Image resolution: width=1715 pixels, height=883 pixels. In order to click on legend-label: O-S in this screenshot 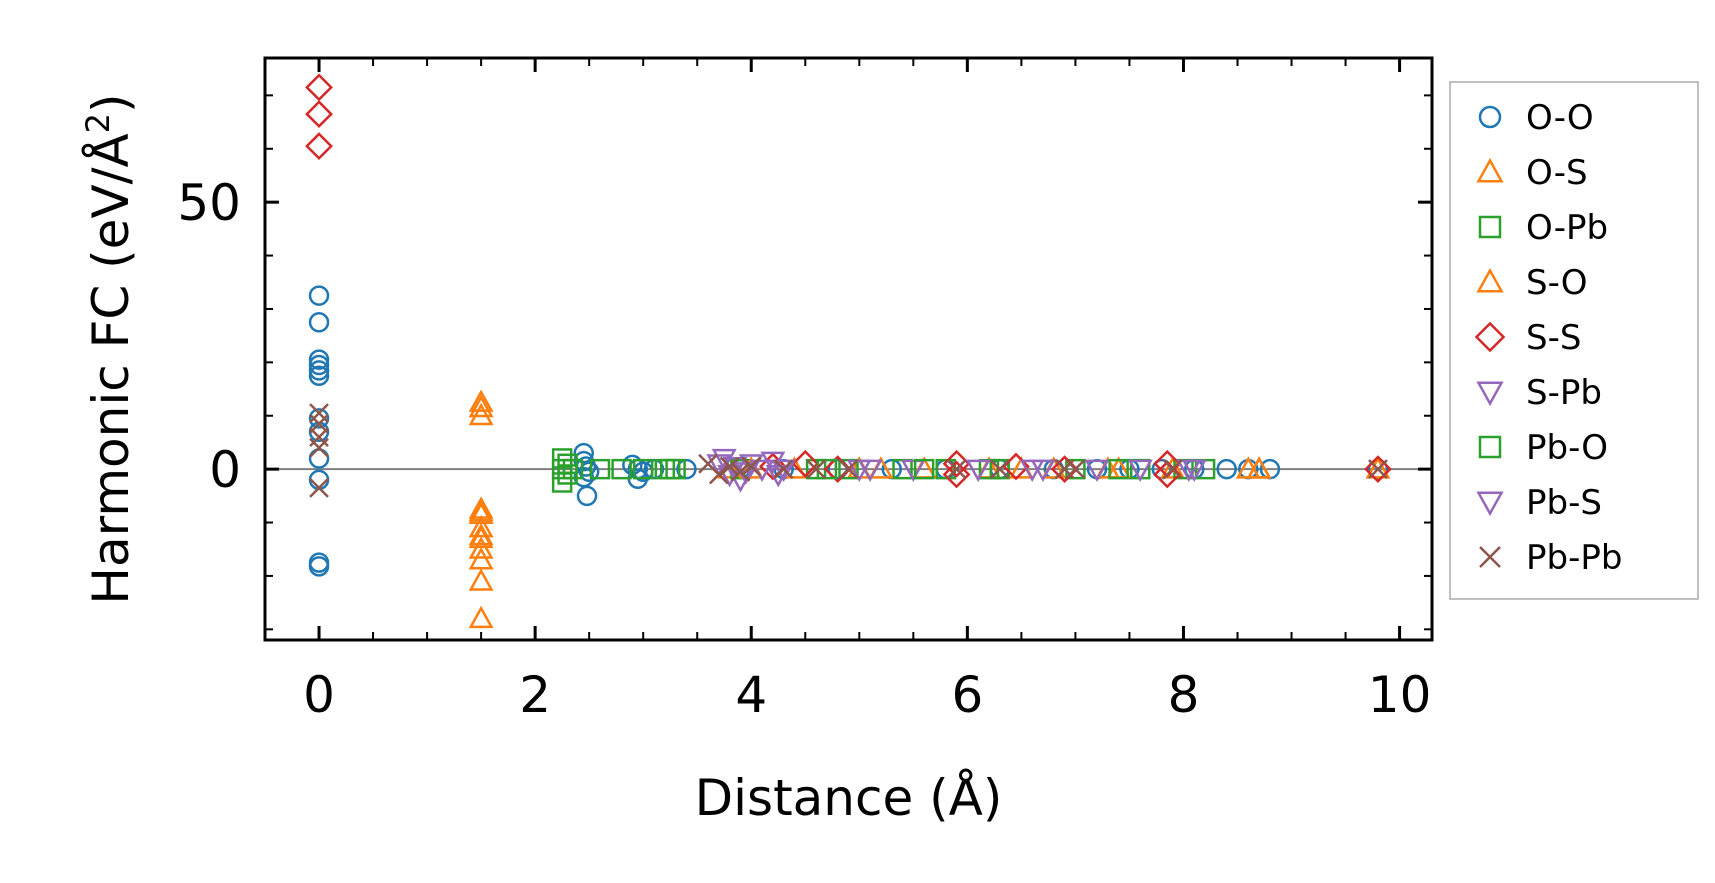, I will do `click(1557, 173)`.